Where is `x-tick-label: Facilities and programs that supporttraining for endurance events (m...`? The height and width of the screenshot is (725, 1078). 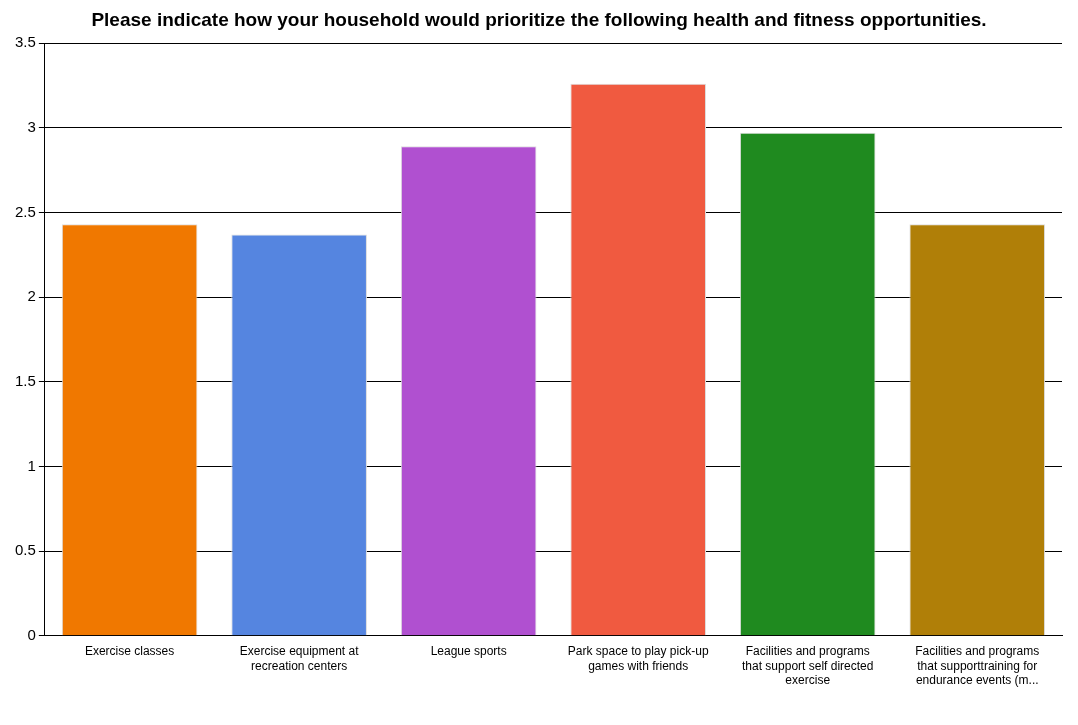 x-tick-label: Facilities and programs that supporttraining for endurance events (m... is located at coordinates (977, 666).